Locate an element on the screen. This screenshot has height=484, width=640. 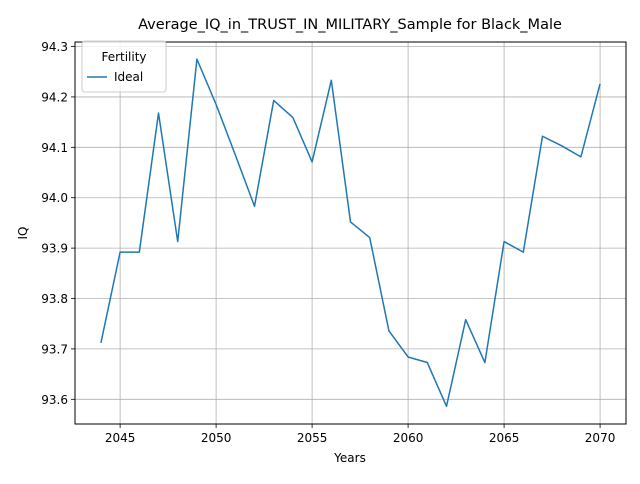
y-axis-label: IQ is located at coordinates (23, 233).